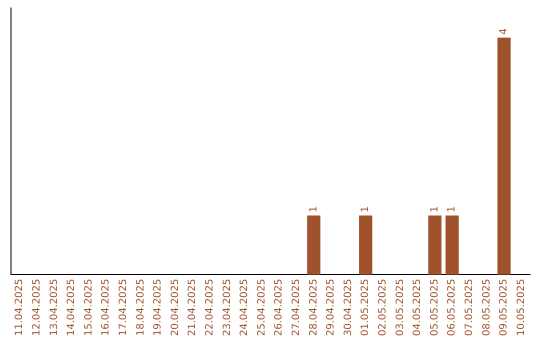 This screenshot has height=340, width=540. I want to click on x-tick-label: 19.04.2025, so click(158, 307).